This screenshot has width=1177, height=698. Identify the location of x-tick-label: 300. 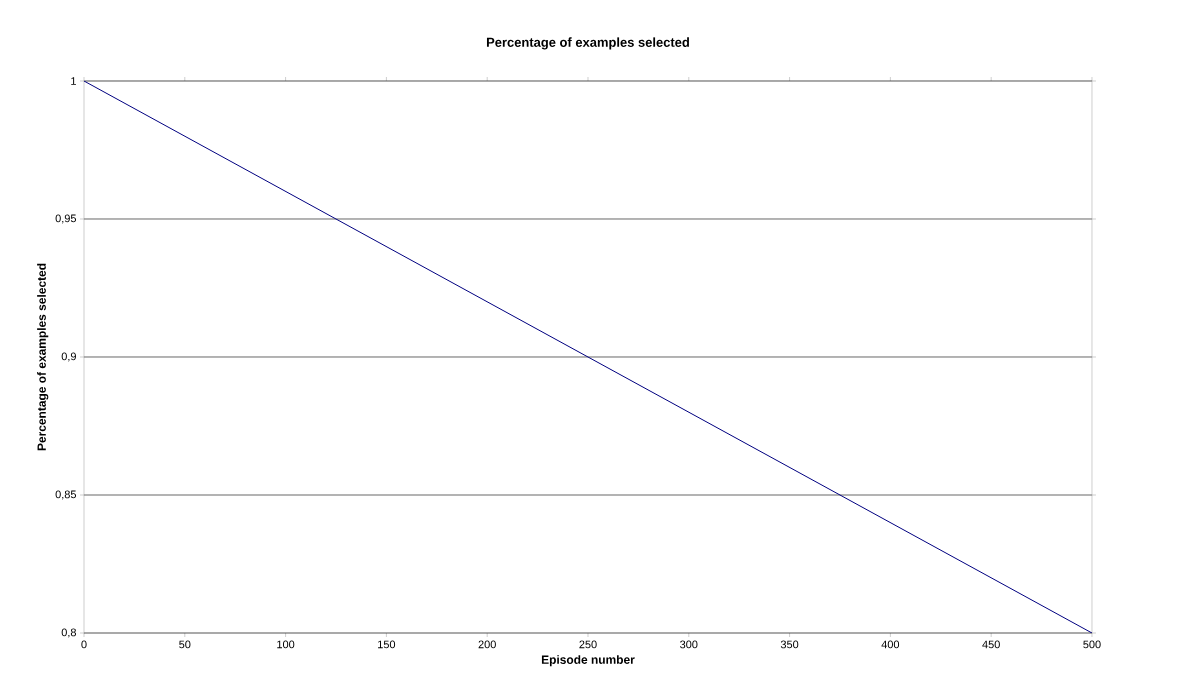
(689, 644).